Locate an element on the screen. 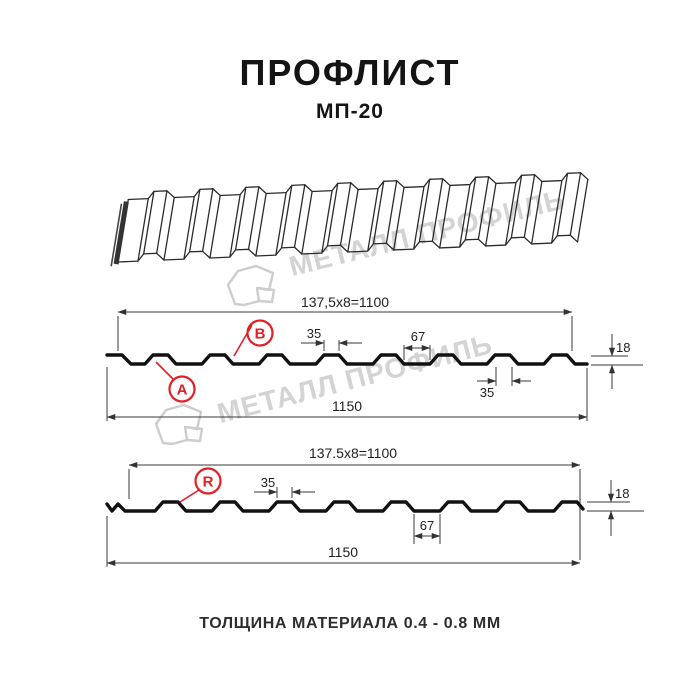 The width and height of the screenshot is (700, 700). marker-b: B is located at coordinates (253, 338).